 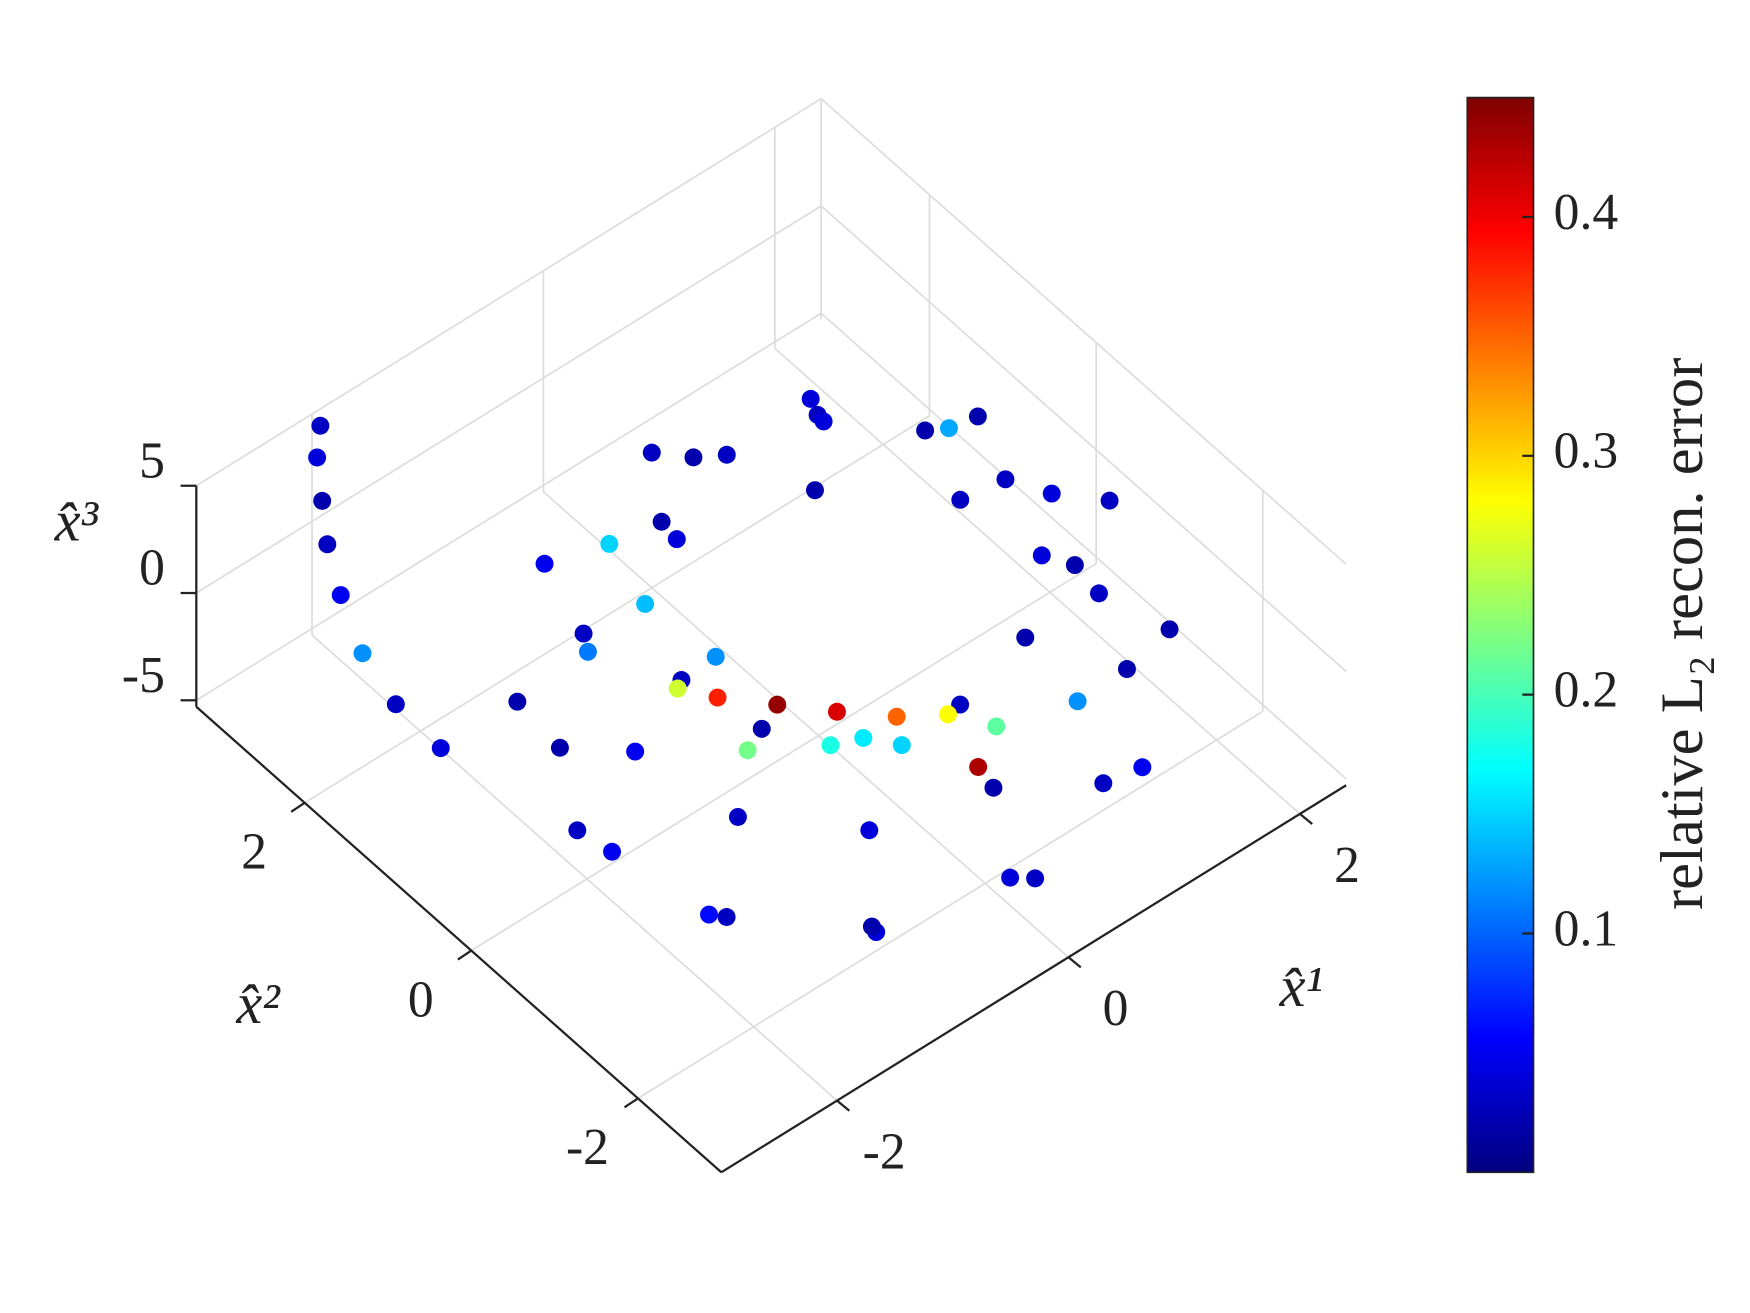 I want to click on y-axis, so click(x=459, y=939).